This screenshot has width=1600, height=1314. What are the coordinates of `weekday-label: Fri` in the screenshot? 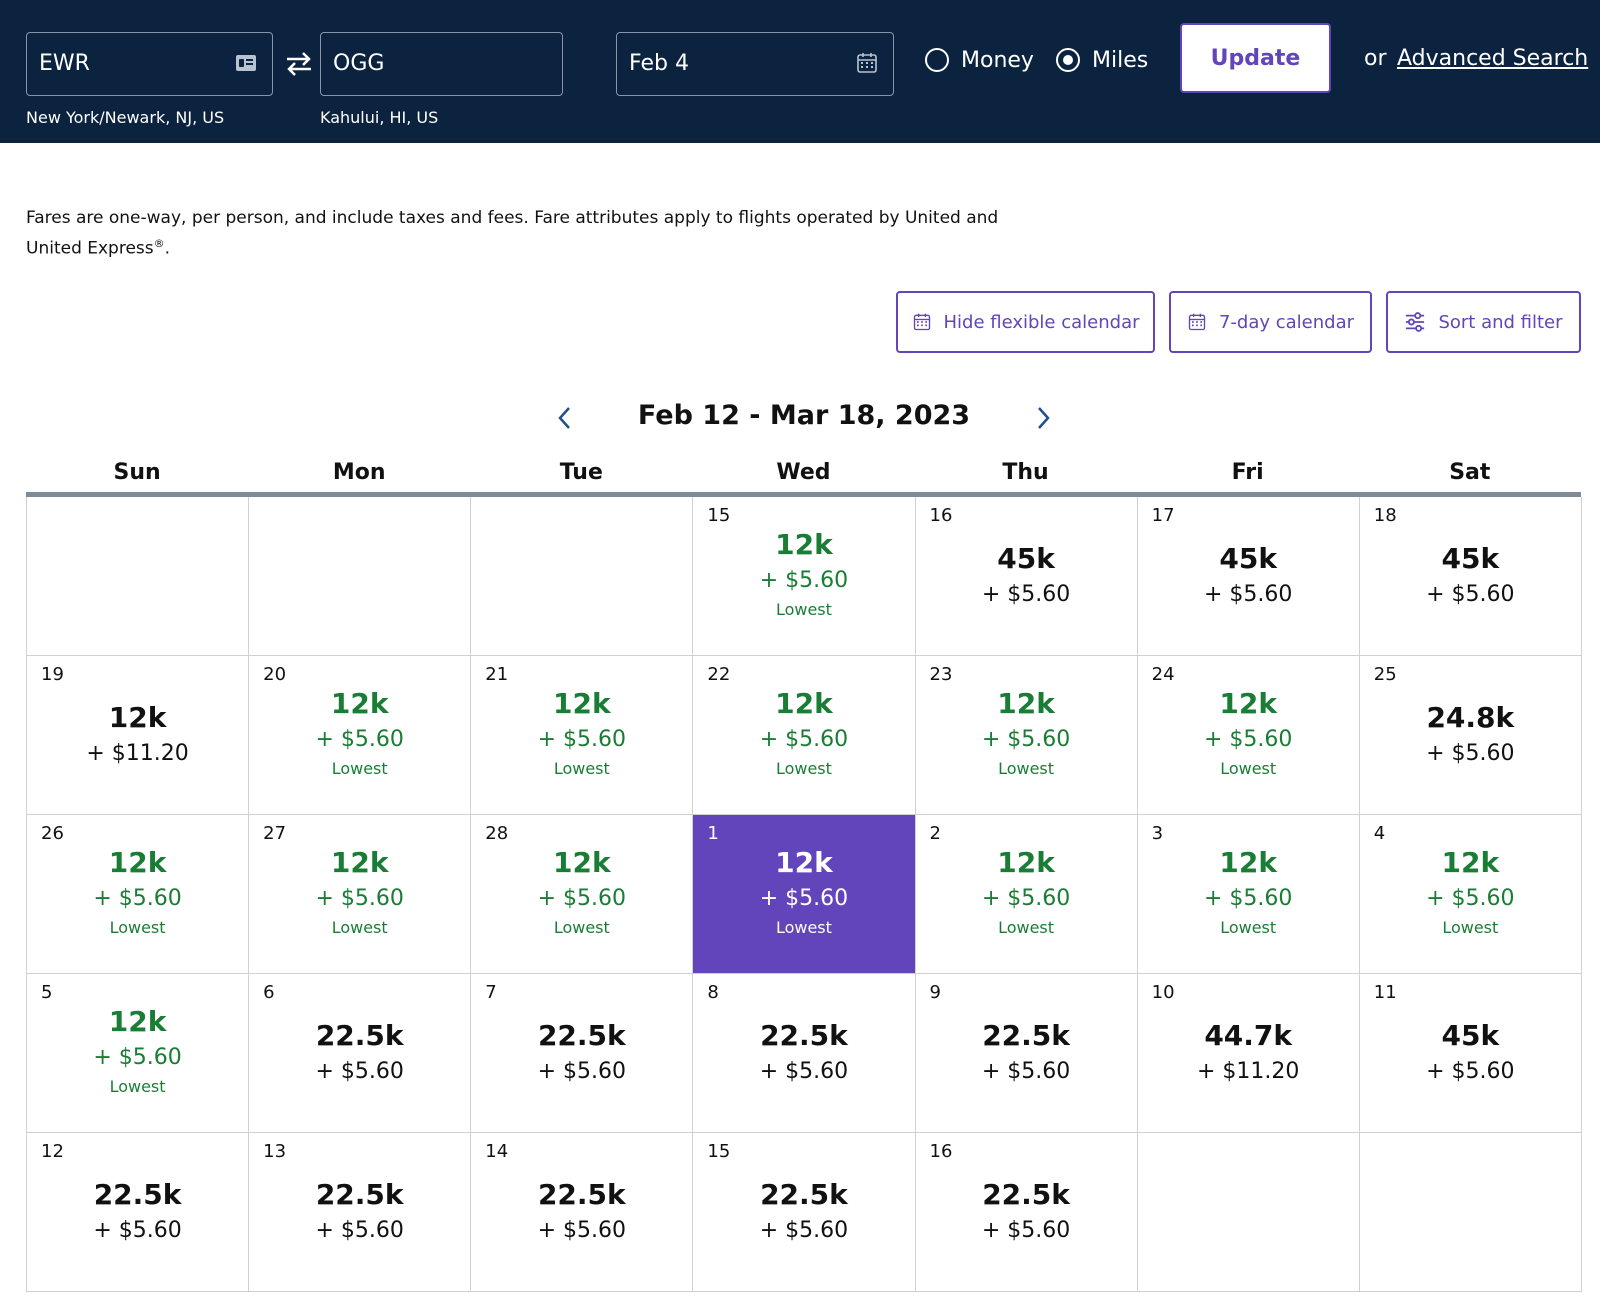 It's located at (1247, 472).